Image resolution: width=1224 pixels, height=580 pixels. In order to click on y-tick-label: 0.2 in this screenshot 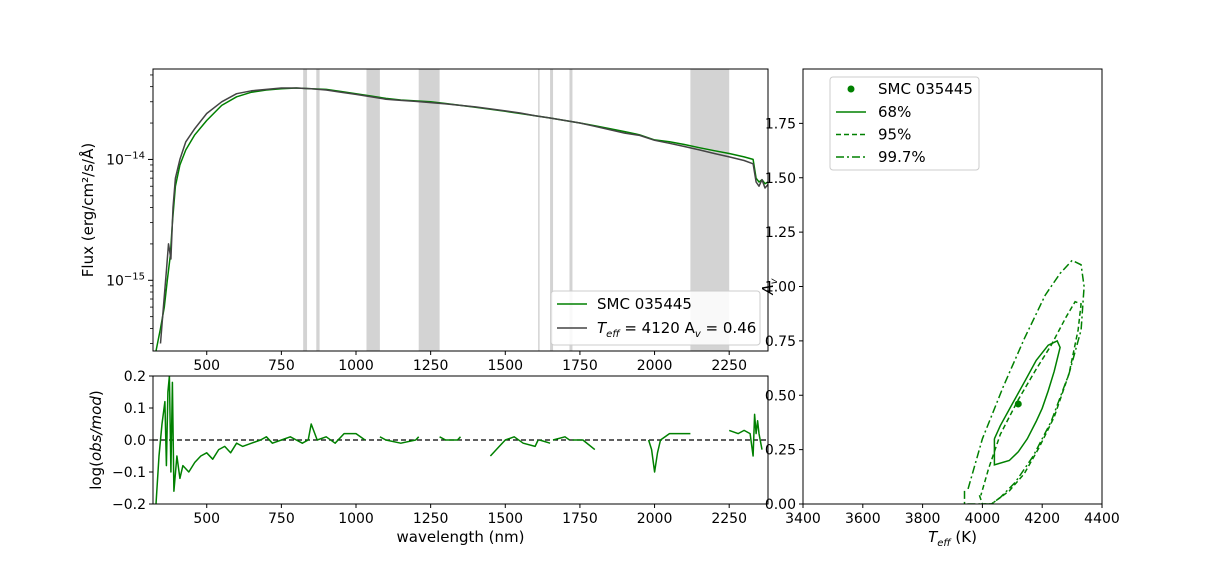, I will do `click(135, 377)`.